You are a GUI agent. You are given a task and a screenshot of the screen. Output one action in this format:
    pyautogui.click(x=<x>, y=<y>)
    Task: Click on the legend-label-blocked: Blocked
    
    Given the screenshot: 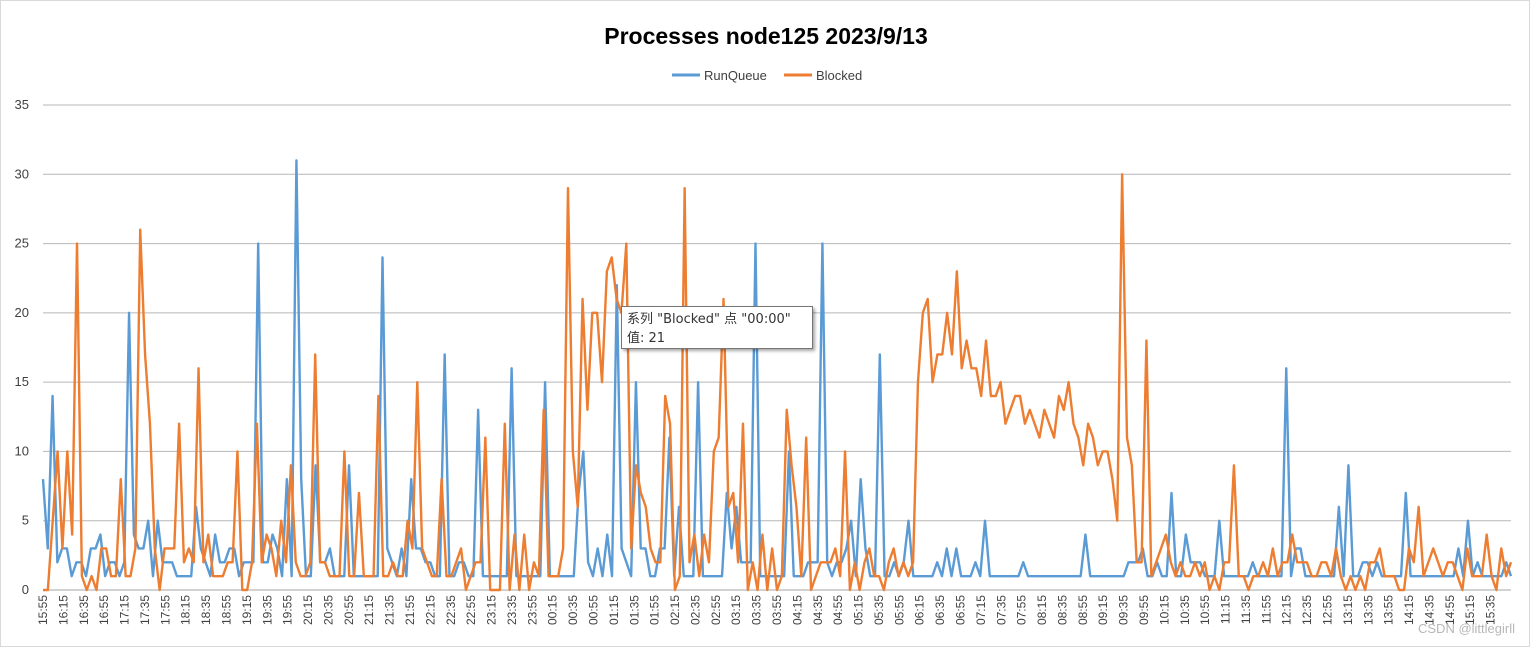 What is the action you would take?
    pyautogui.click(x=839, y=75)
    